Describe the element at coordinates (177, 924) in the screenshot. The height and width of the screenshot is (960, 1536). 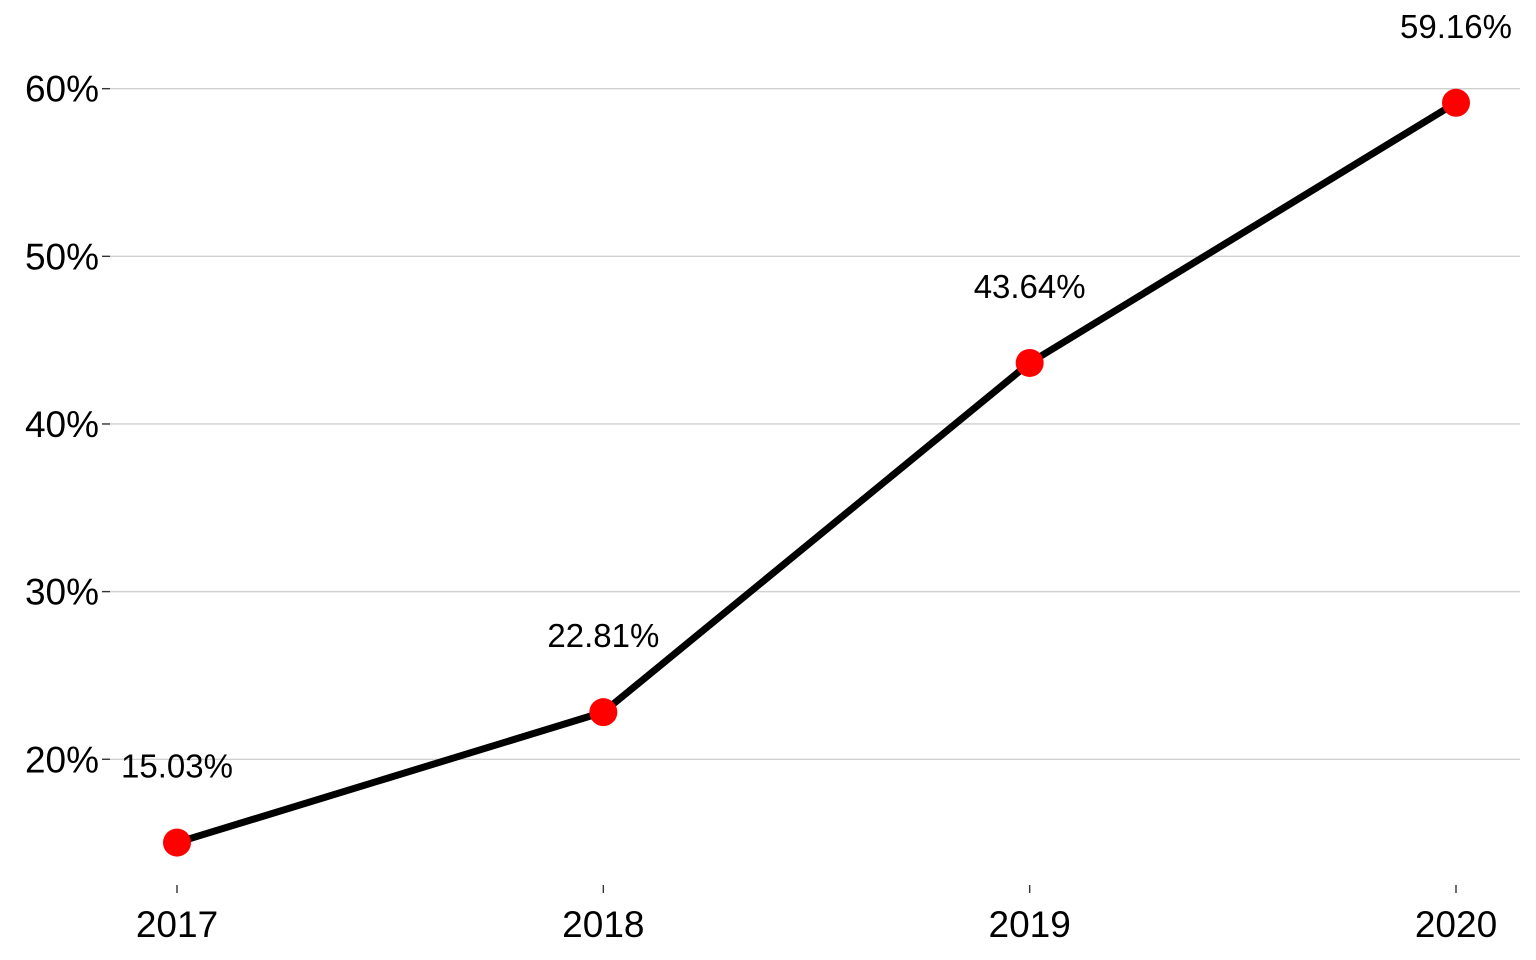
I see `x-tick-label: 2017` at that location.